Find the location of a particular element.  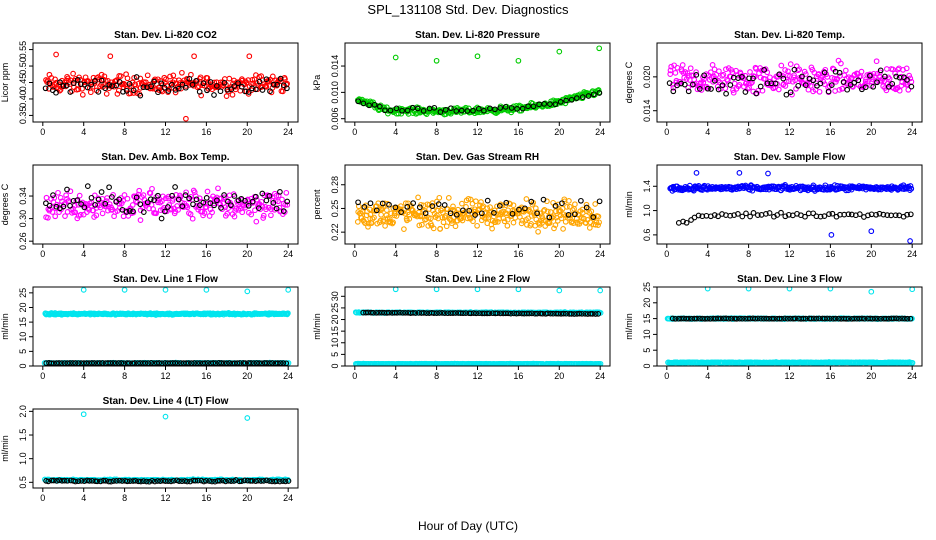

x-tick-label: 8 is located at coordinates (436, 254).